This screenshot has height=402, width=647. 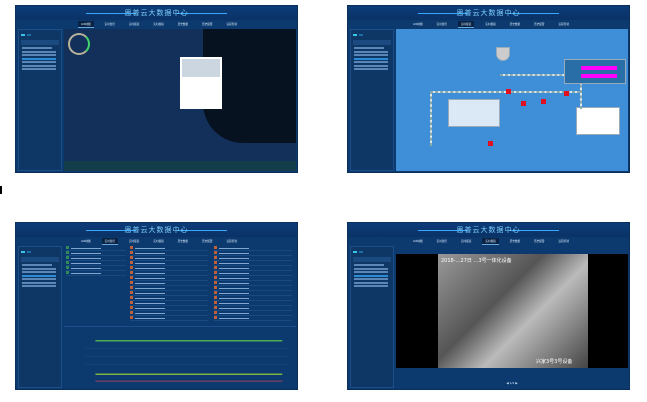 I want to click on page-marker, so click(x=1, y=190).